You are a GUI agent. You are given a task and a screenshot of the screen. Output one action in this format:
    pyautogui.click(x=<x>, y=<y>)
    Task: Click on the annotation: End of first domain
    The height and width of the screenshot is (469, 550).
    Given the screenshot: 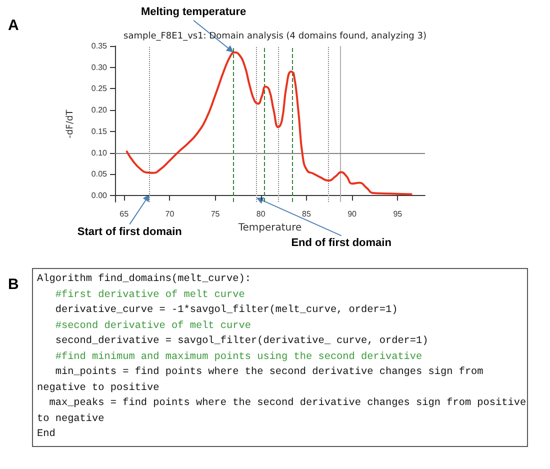 What is the action you would take?
    pyautogui.click(x=341, y=243)
    